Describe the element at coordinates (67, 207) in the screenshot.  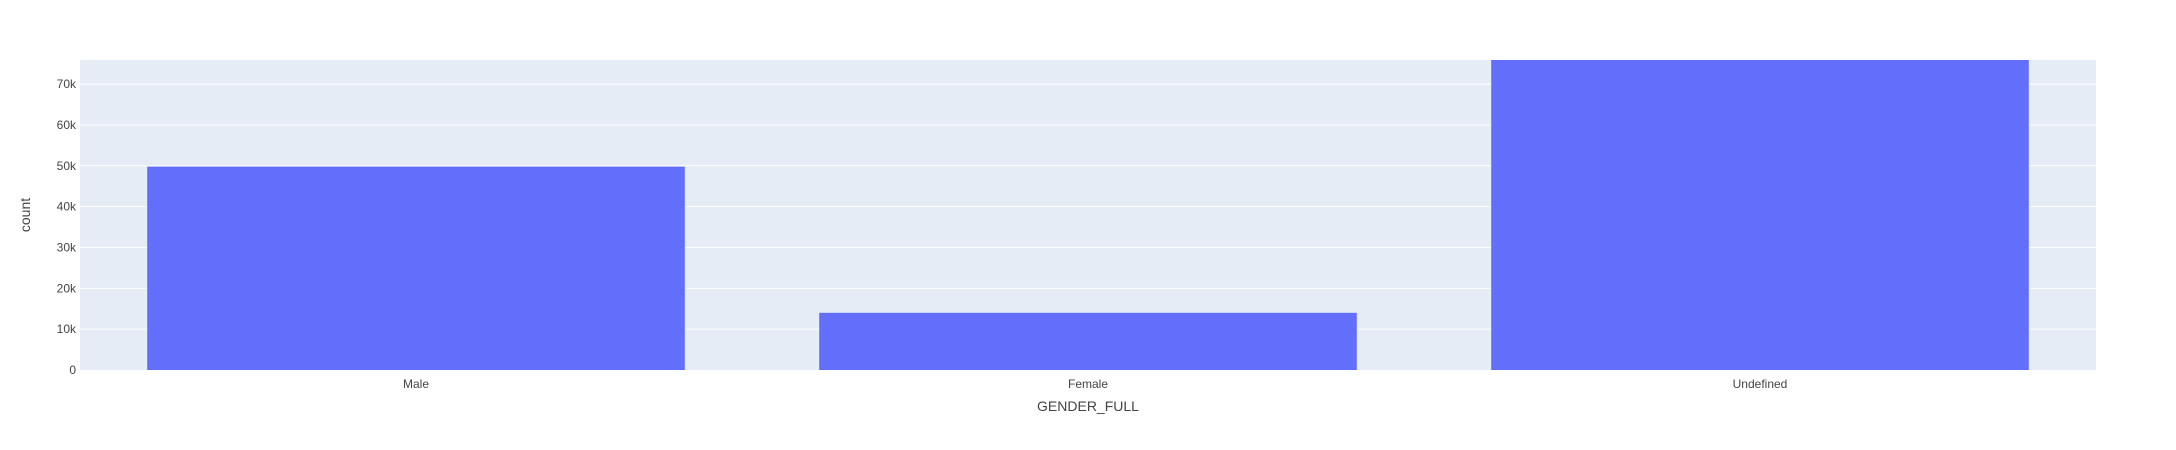
I see `y-tick-label: 40k` at that location.